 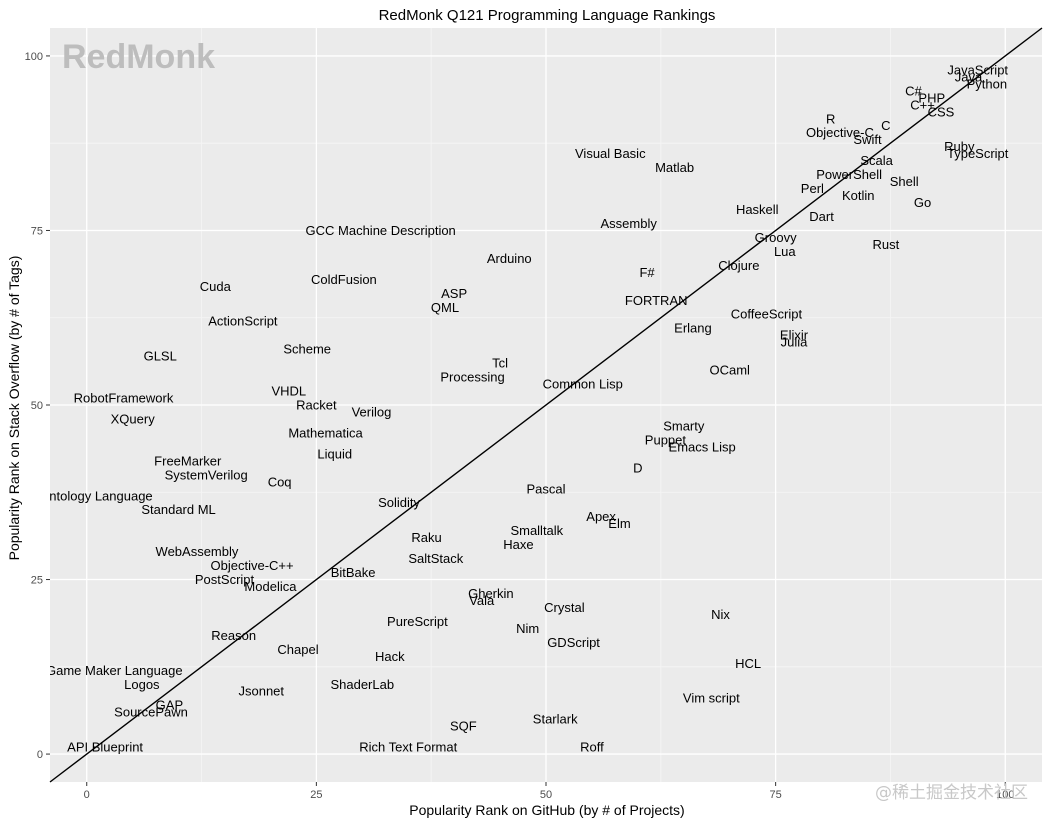 What do you see at coordinates (160, 356) in the screenshot?
I see `point-label: GLSL` at bounding box center [160, 356].